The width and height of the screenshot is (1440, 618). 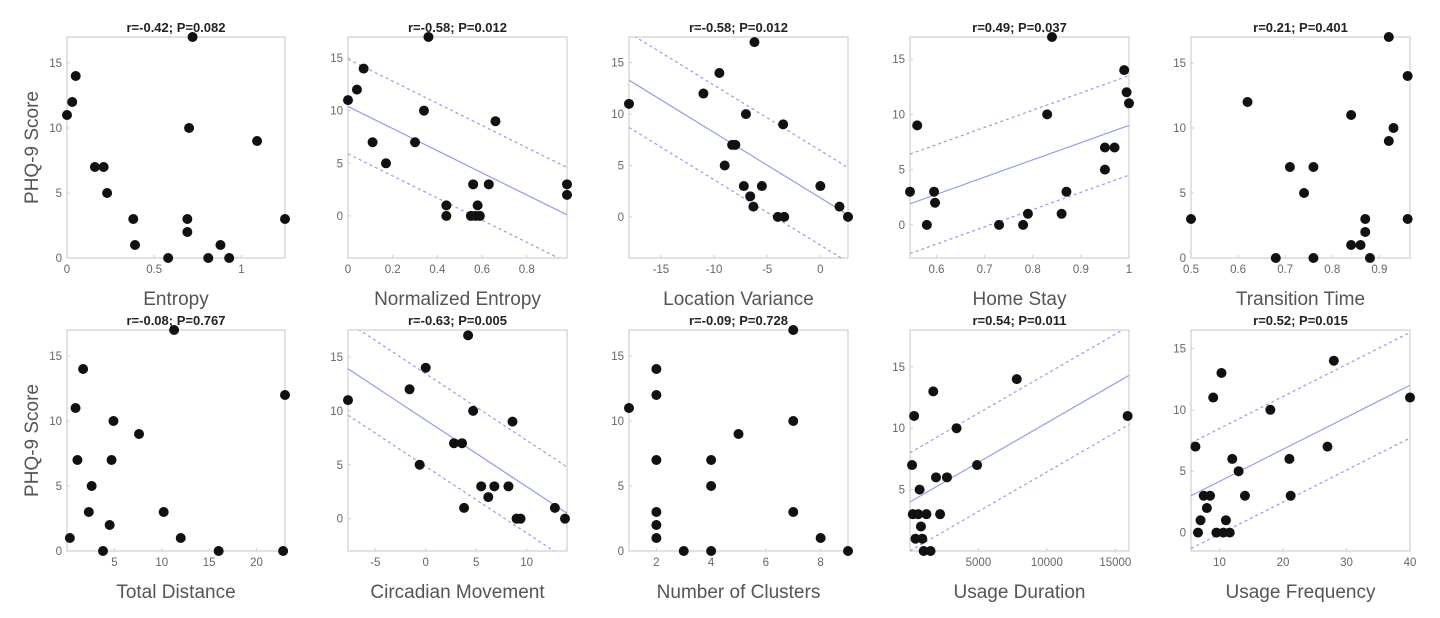 What do you see at coordinates (457, 27) in the screenshot?
I see `panel-title: r=-0.58; P=0.012` at bounding box center [457, 27].